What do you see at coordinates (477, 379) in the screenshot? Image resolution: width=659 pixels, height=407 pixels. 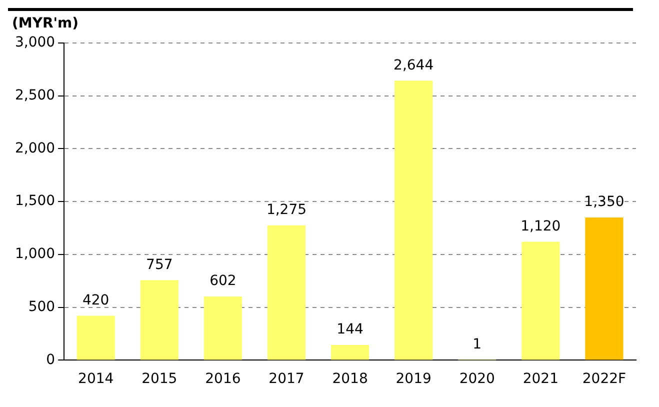 I see `x-tick-label: 2020` at bounding box center [477, 379].